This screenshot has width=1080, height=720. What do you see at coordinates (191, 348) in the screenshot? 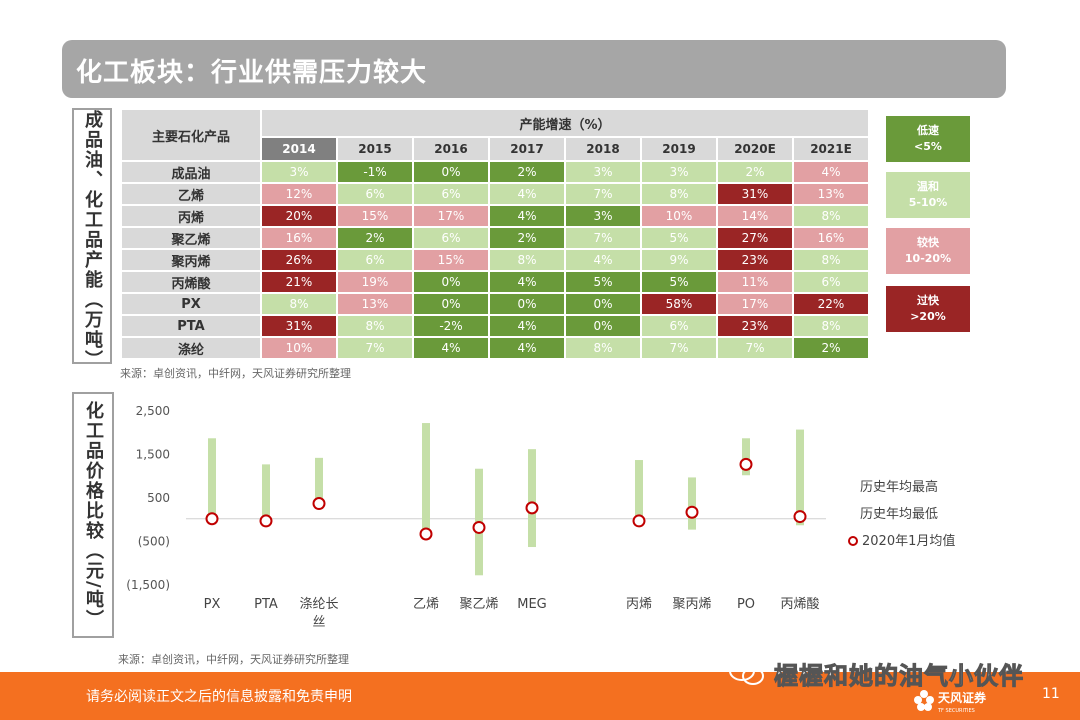
I see `product-name: 涤纶` at bounding box center [191, 348].